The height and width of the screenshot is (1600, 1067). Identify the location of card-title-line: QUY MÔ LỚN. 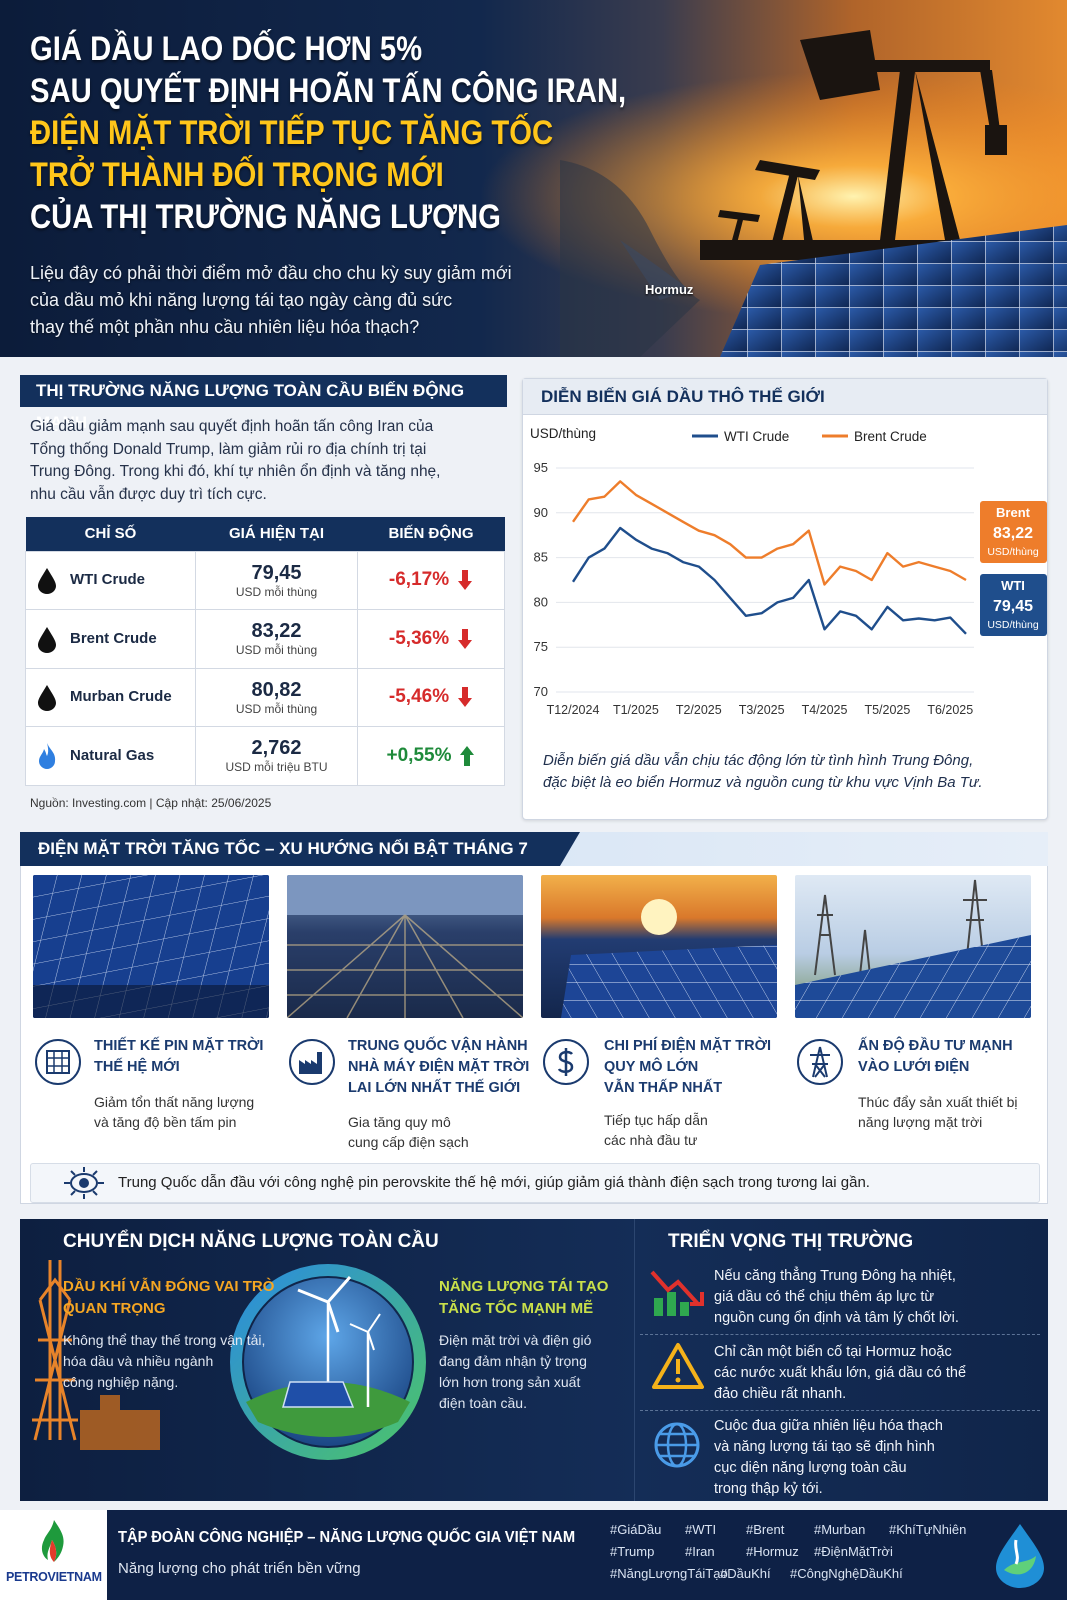
(651, 1067).